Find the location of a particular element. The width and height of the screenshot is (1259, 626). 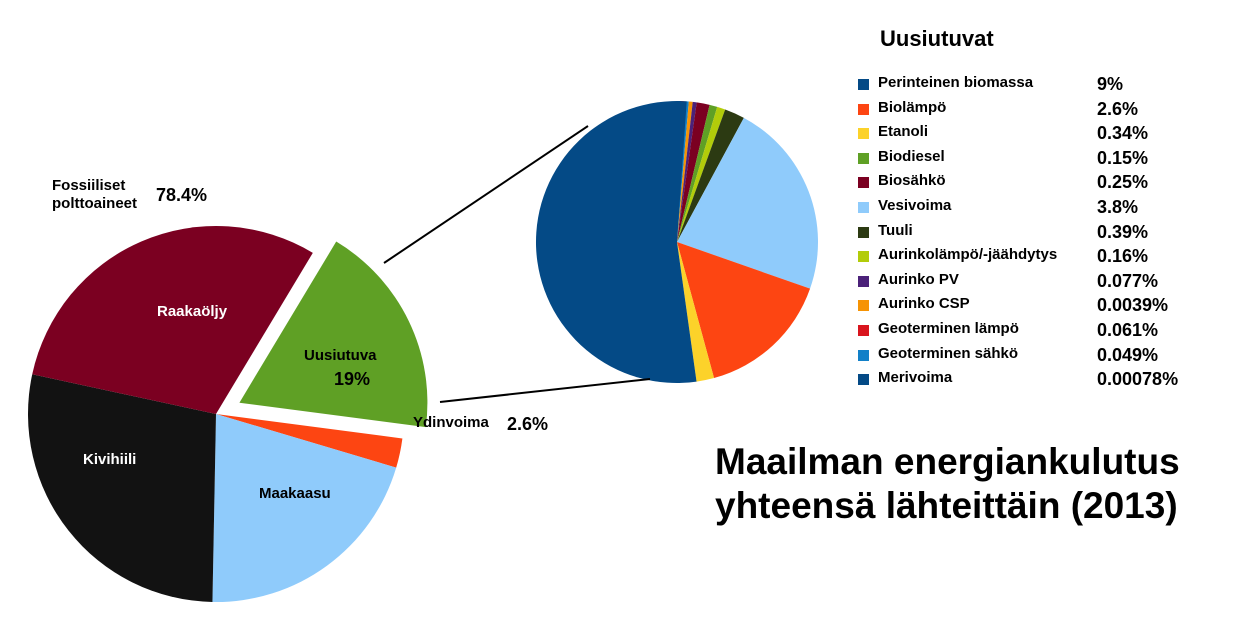

legend-item-merivoima: Merivoima 0.00078% is located at coordinates (1048, 380).